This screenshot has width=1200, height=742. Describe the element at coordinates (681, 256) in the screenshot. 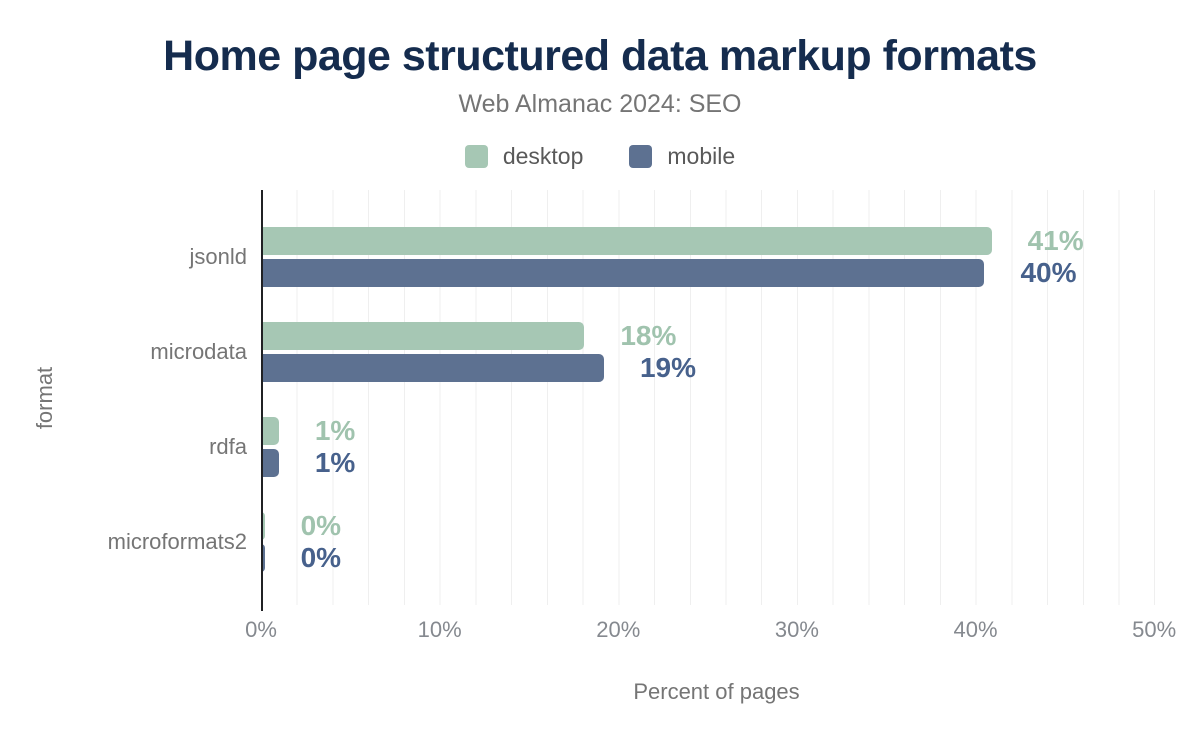

I see `bar-group-jsonld: jsonld 41% 40%` at that location.